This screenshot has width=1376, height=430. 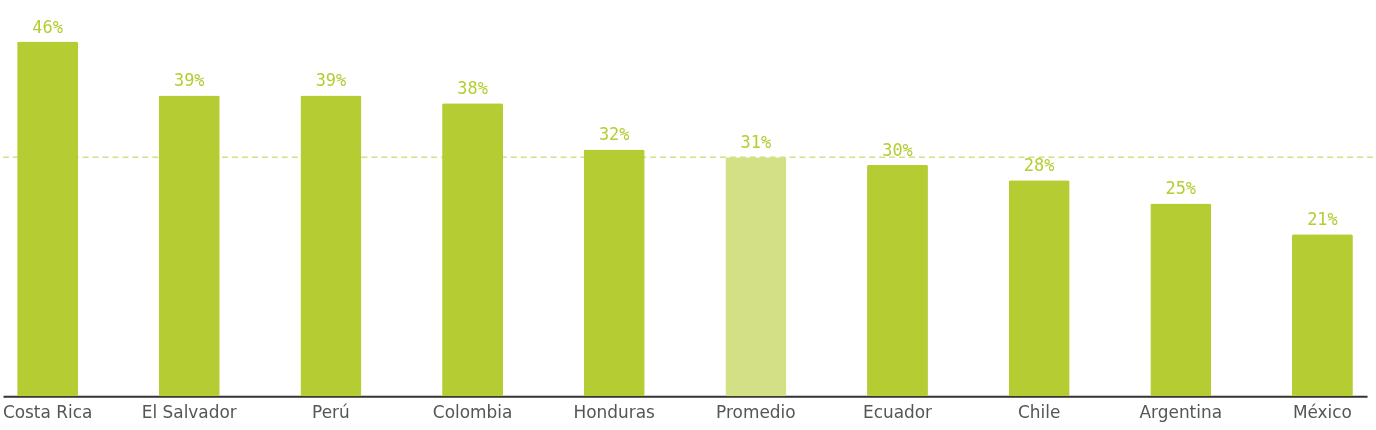 I want to click on x-tick-label: Perú, so click(x=331, y=411).